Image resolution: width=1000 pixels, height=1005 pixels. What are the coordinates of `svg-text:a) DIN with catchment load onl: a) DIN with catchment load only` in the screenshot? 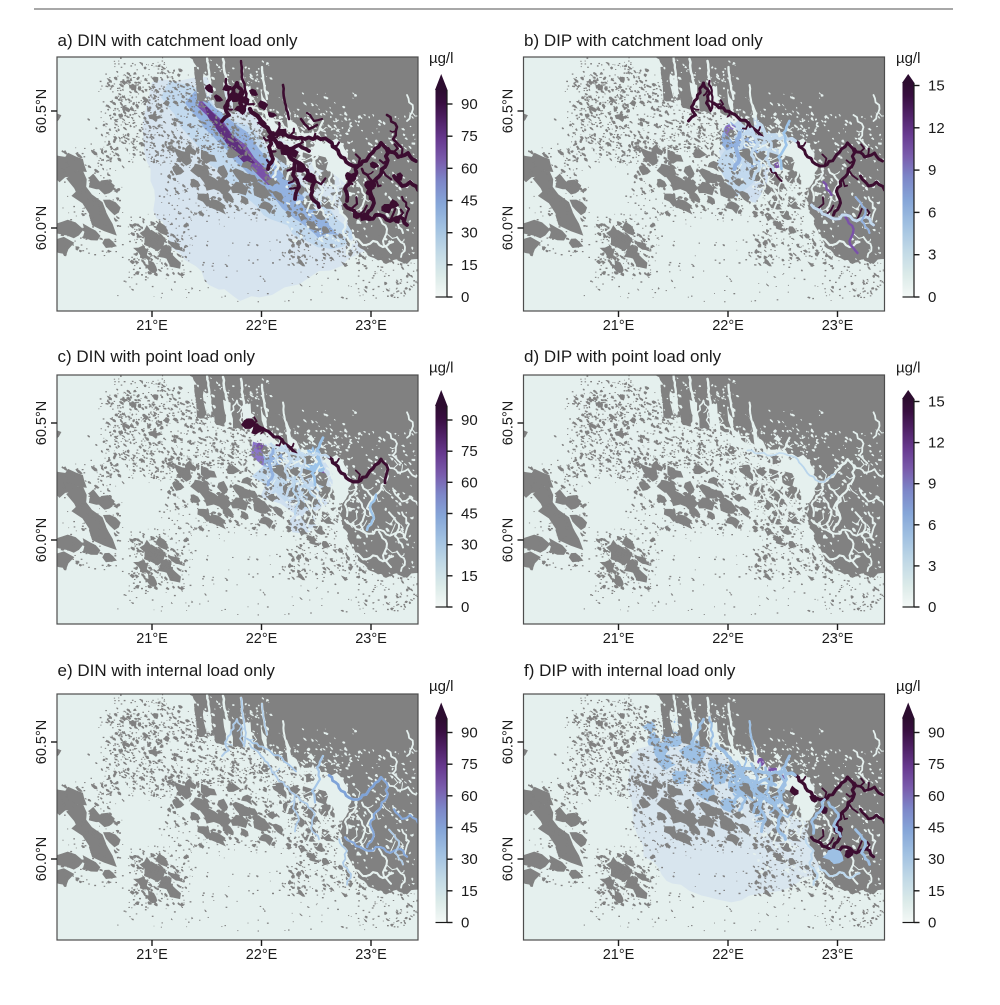 It's located at (178, 40).